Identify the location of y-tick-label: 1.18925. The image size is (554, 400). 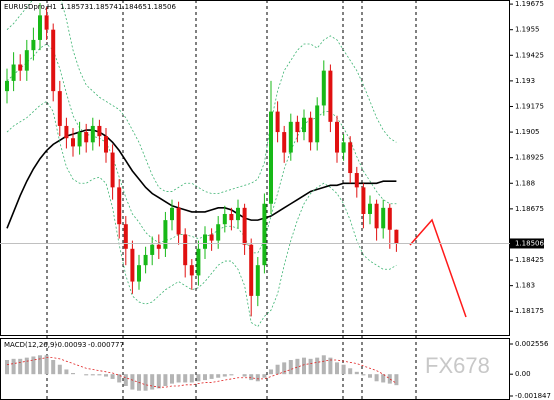
(529, 158).